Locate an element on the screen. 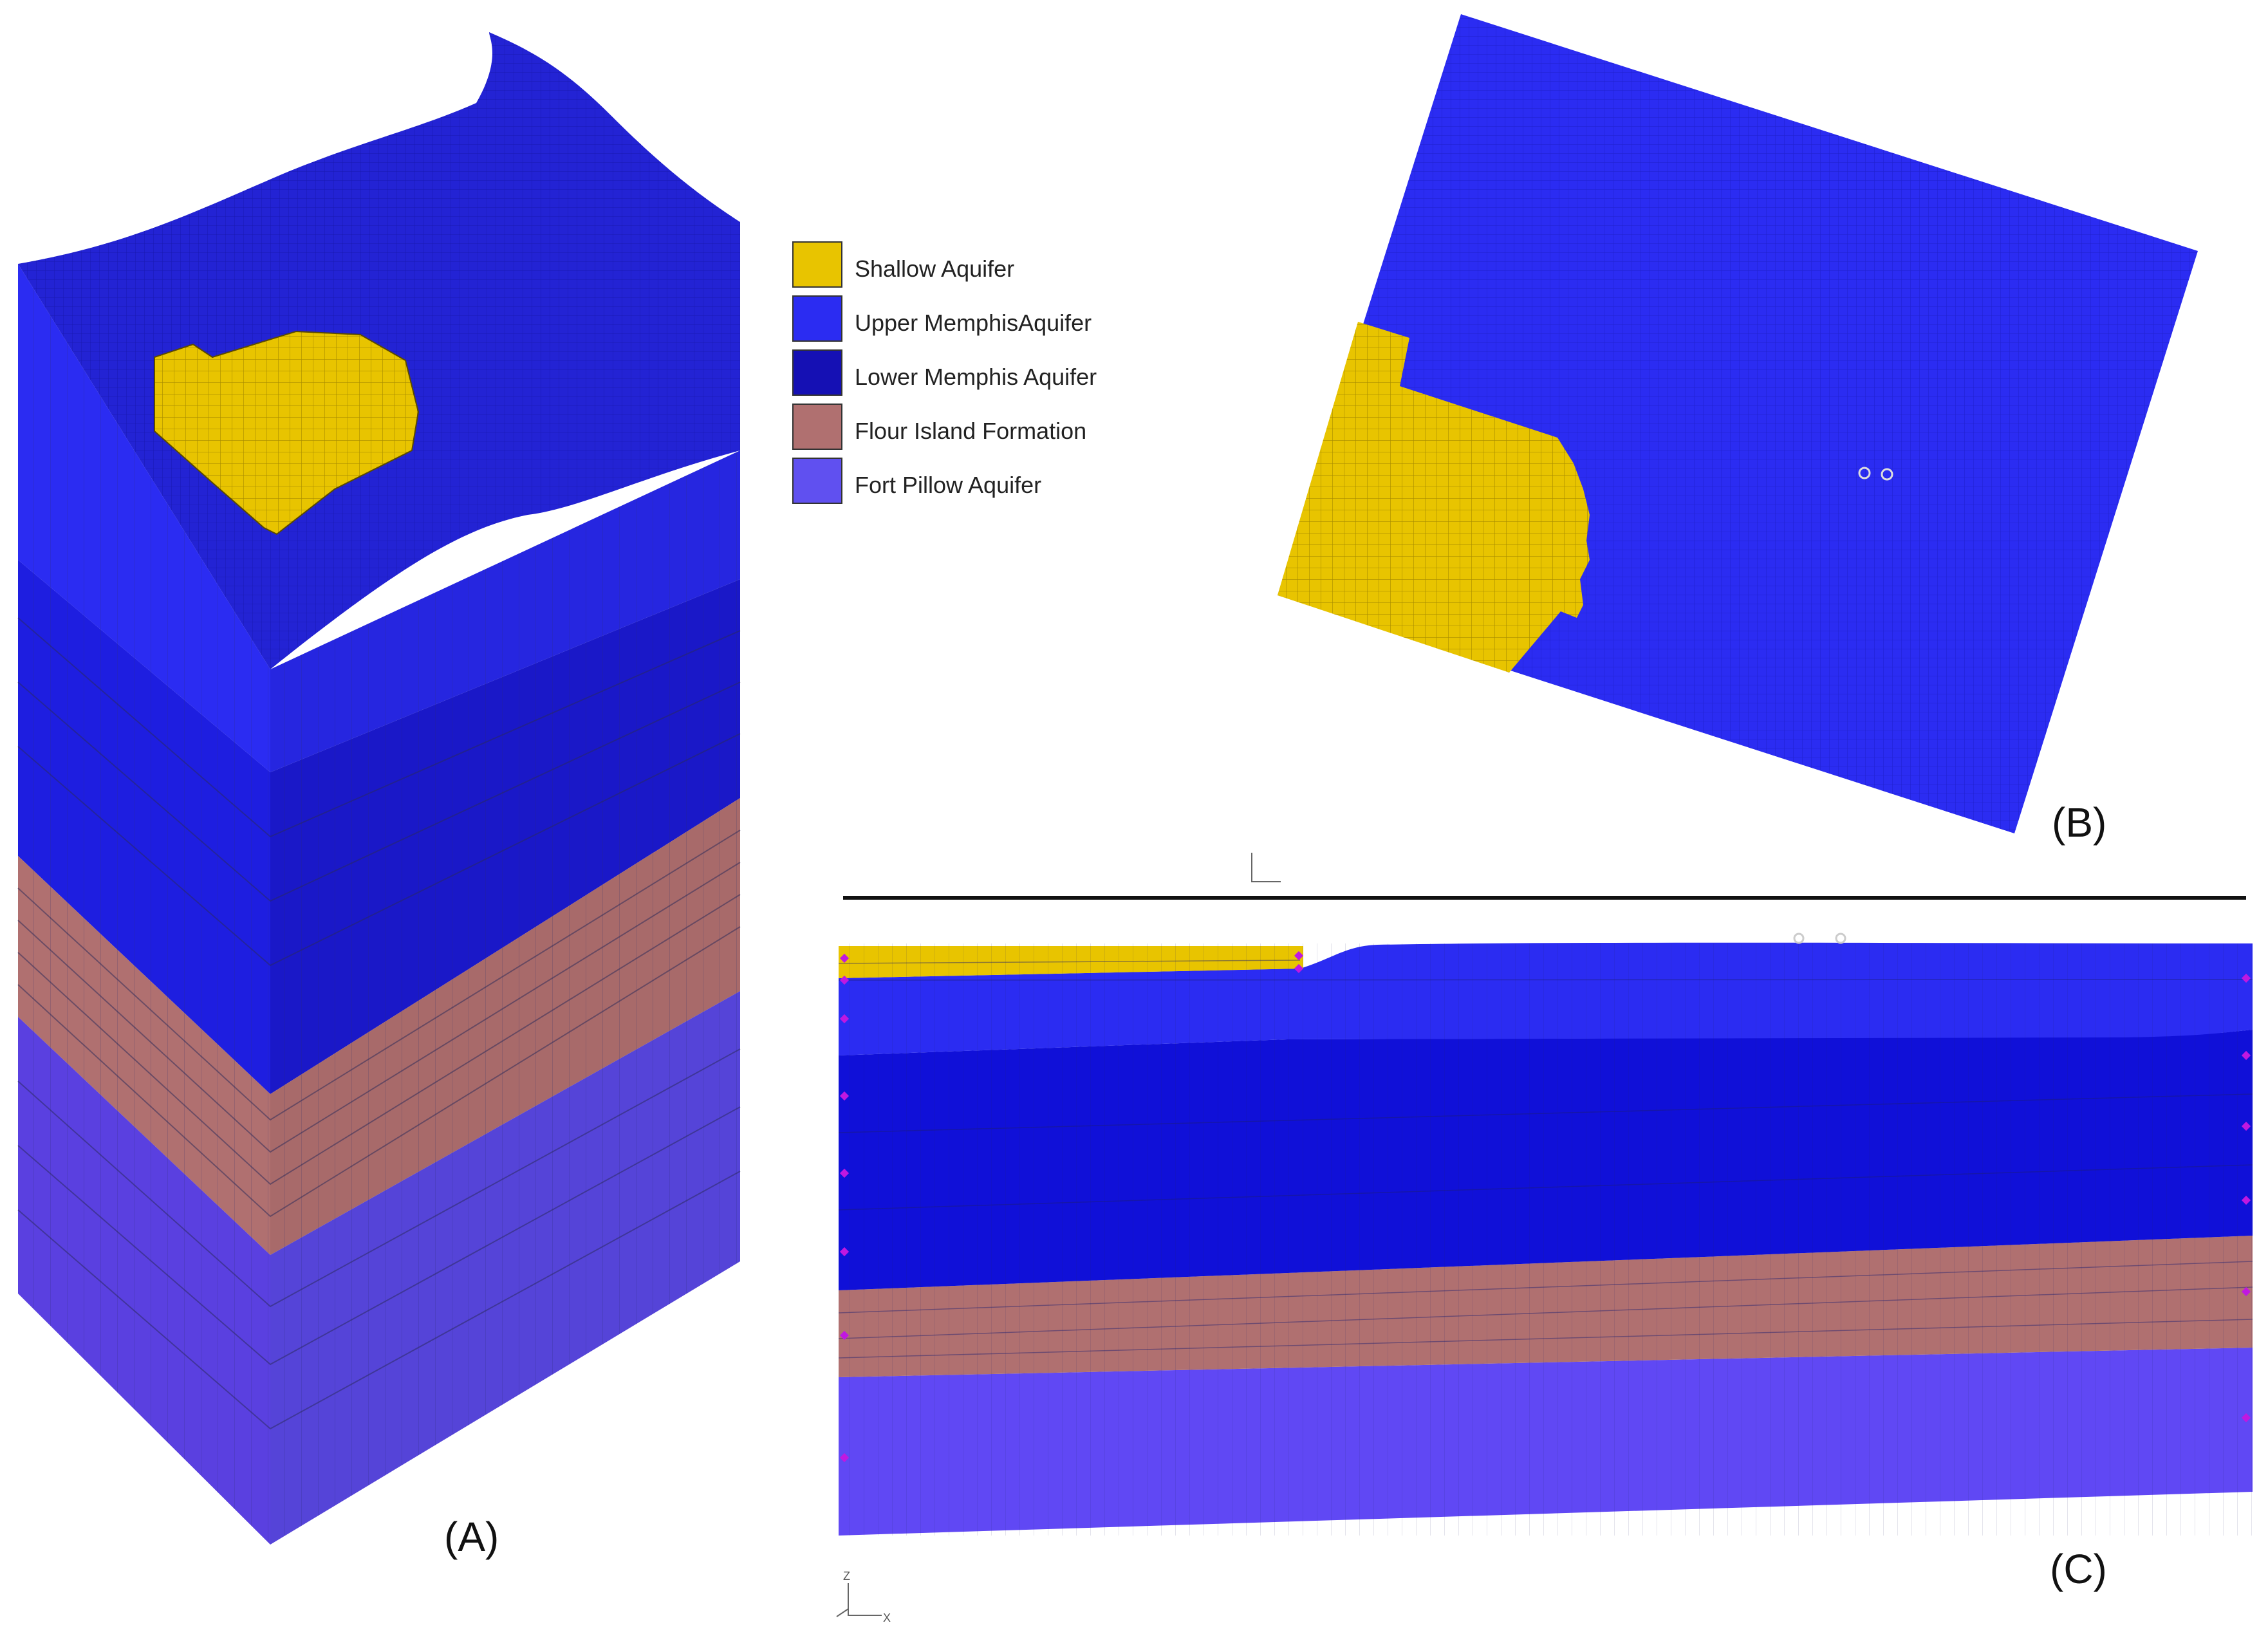  axis-z-label: Z is located at coordinates (846, 1576).